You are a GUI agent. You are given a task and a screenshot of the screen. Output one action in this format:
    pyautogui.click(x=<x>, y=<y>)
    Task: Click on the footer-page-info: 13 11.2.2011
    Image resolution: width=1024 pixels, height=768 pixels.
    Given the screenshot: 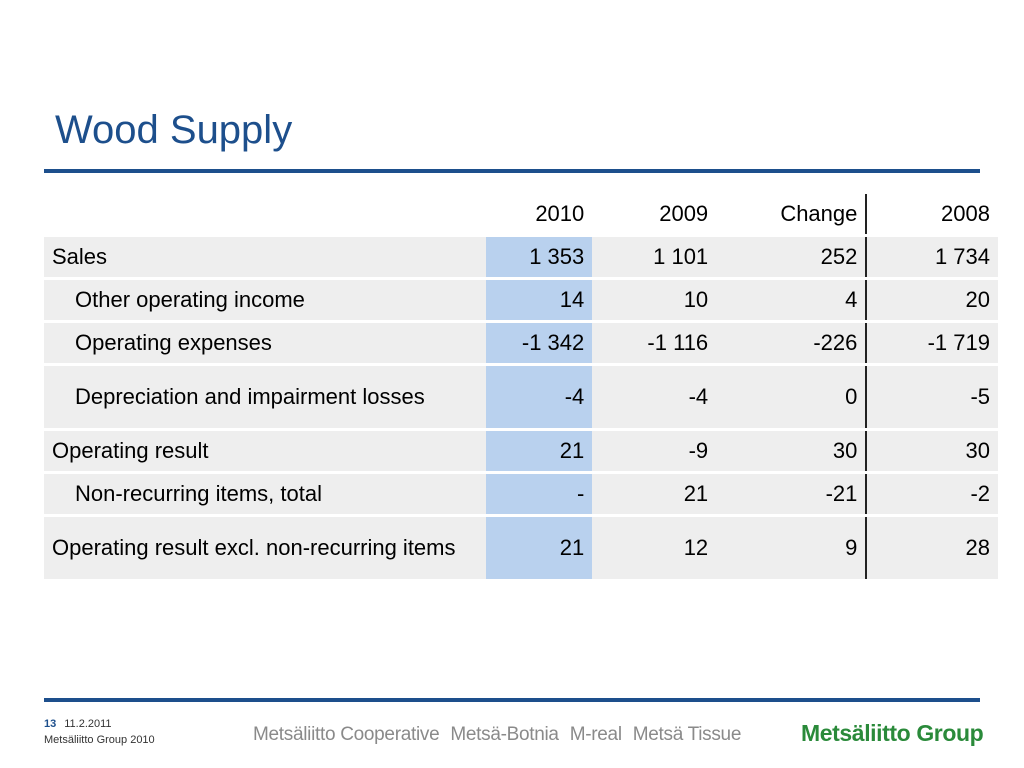 What is the action you would take?
    pyautogui.click(x=78, y=724)
    